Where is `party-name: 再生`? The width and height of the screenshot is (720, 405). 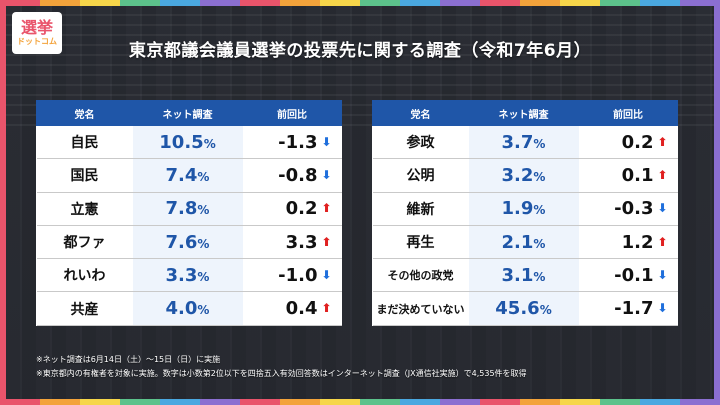
party-name: 再生 is located at coordinates (420, 242).